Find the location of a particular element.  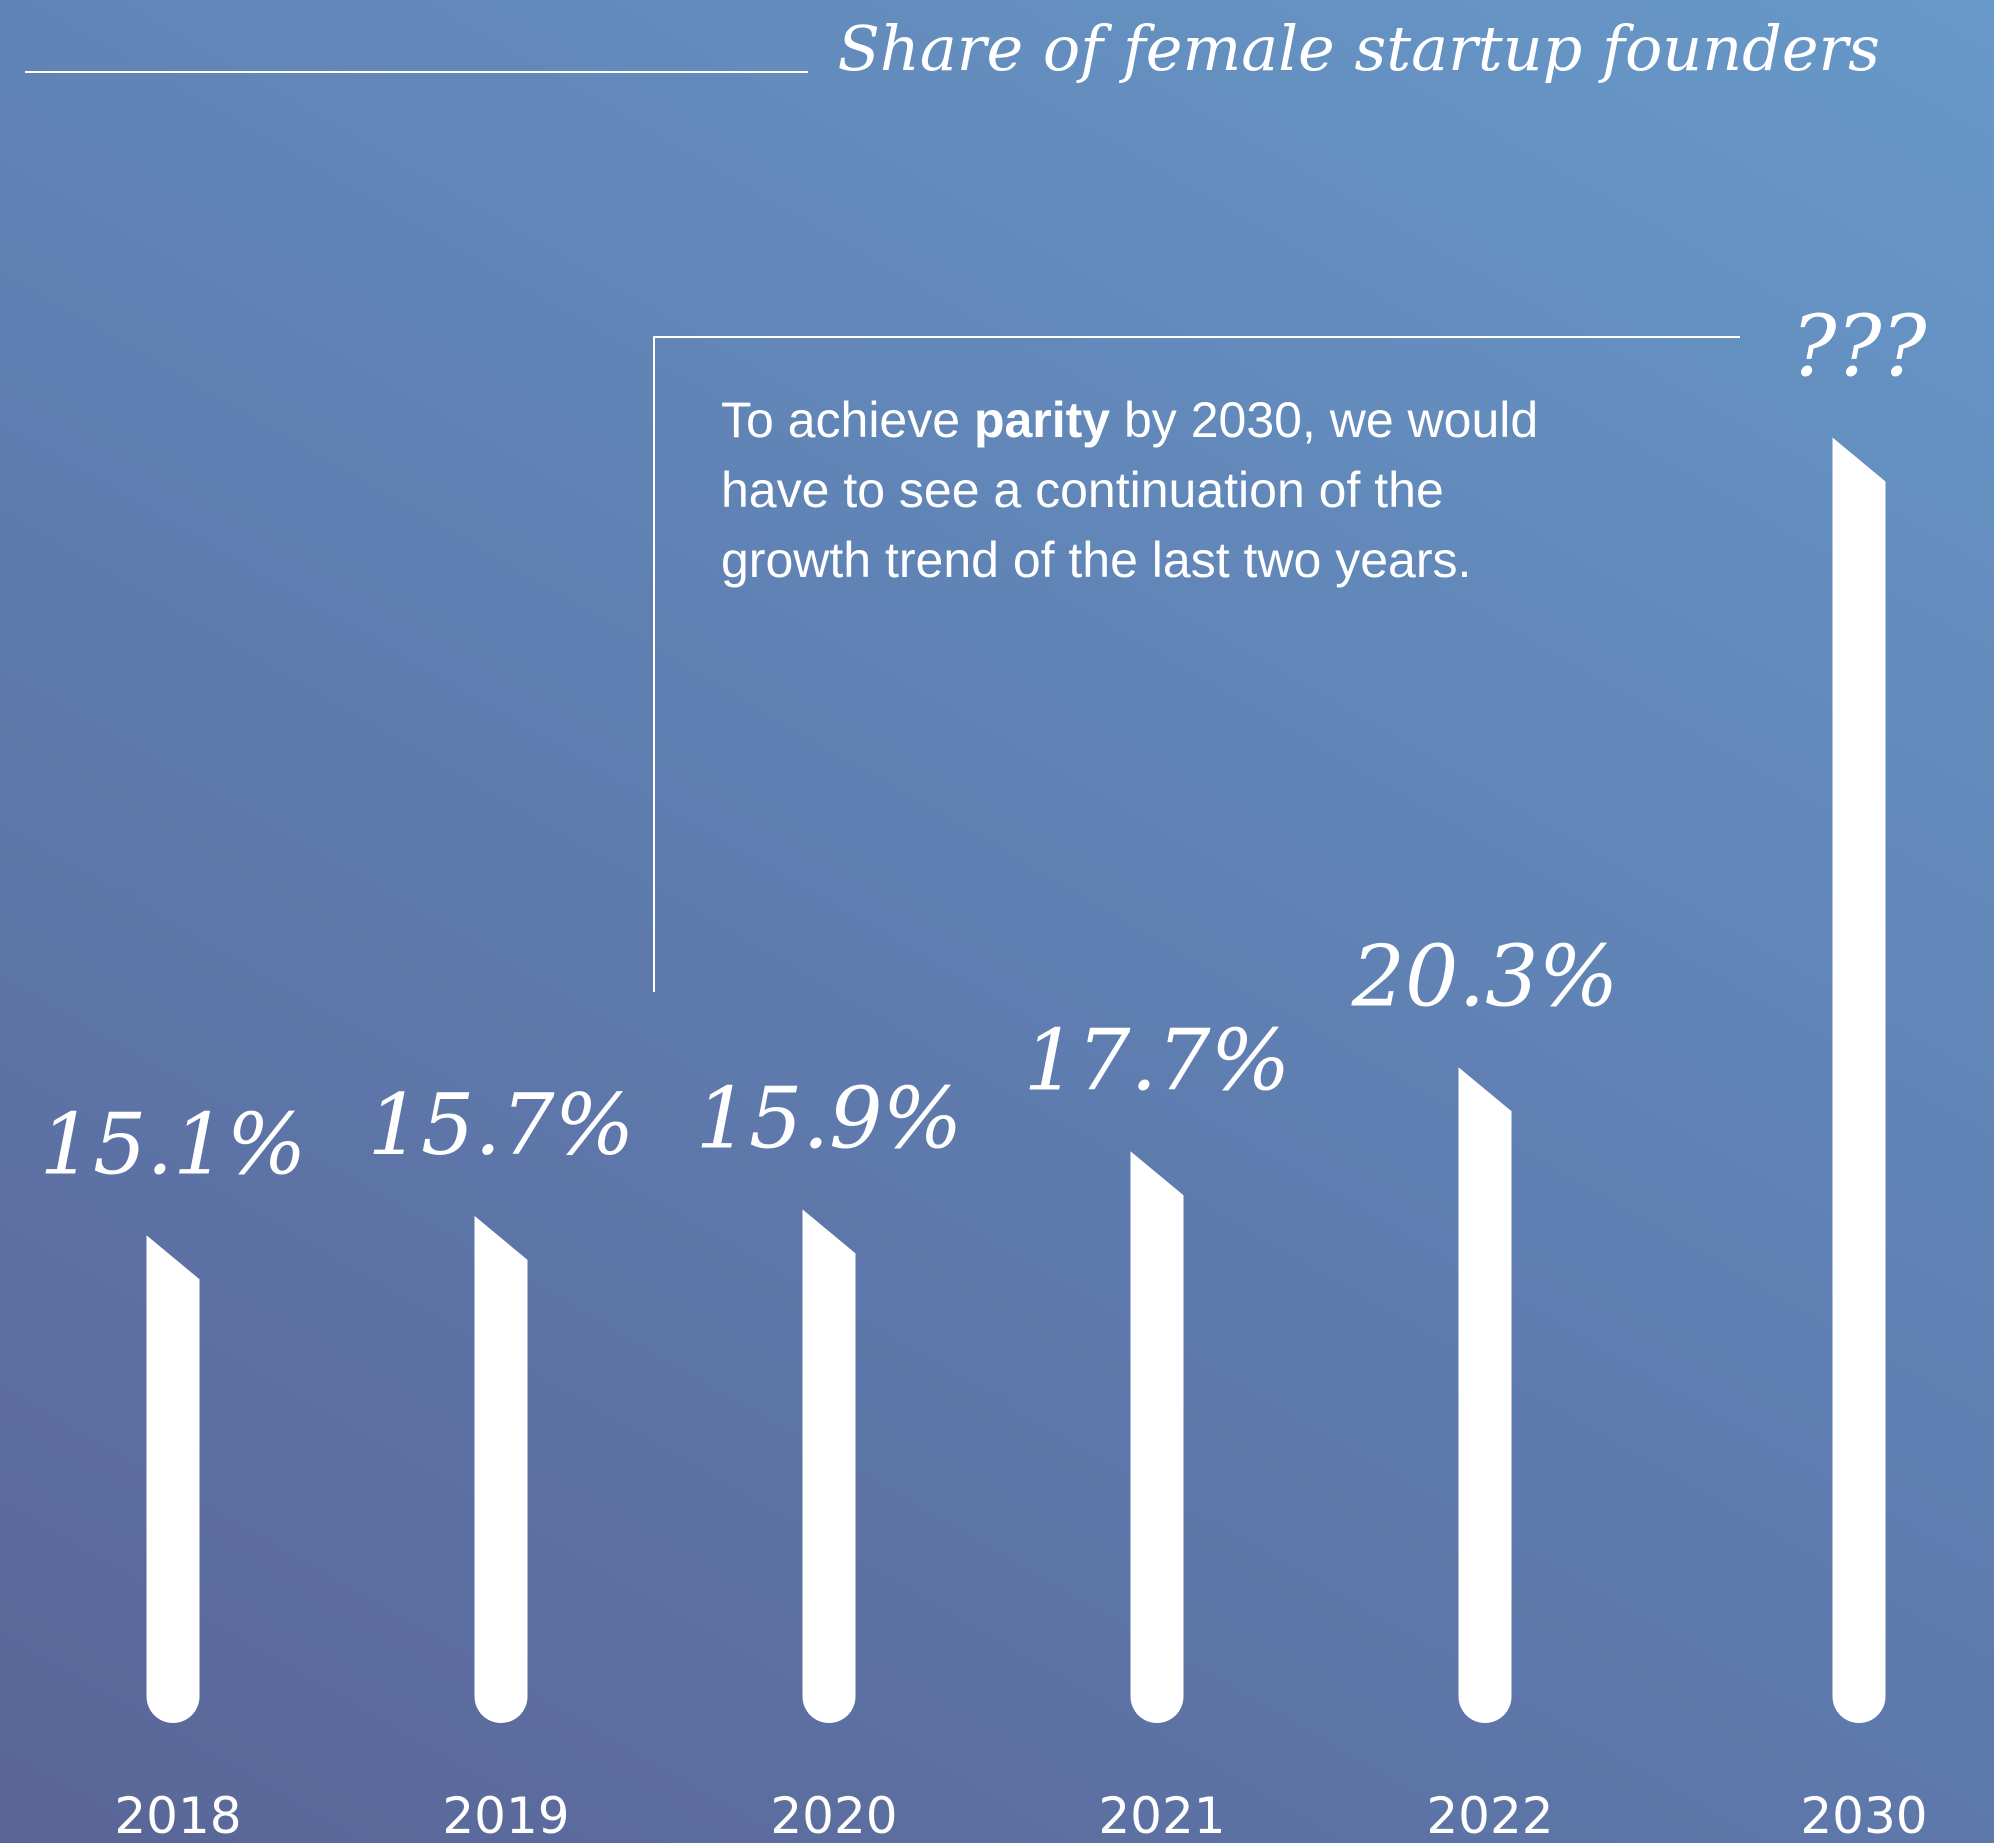

annotation-text: by 2030, we would is located at coordinates (1324, 420).